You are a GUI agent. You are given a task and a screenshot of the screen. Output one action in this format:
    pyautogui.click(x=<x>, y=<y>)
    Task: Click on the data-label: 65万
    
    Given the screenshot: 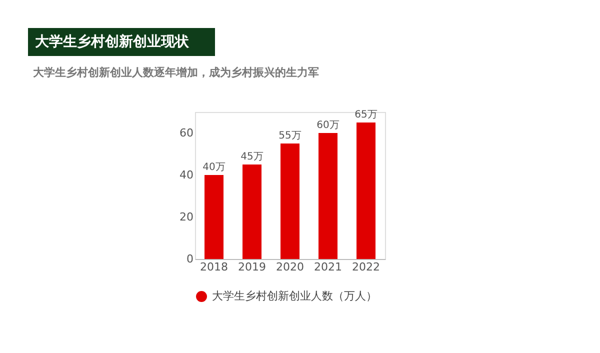 What is the action you would take?
    pyautogui.click(x=366, y=115)
    